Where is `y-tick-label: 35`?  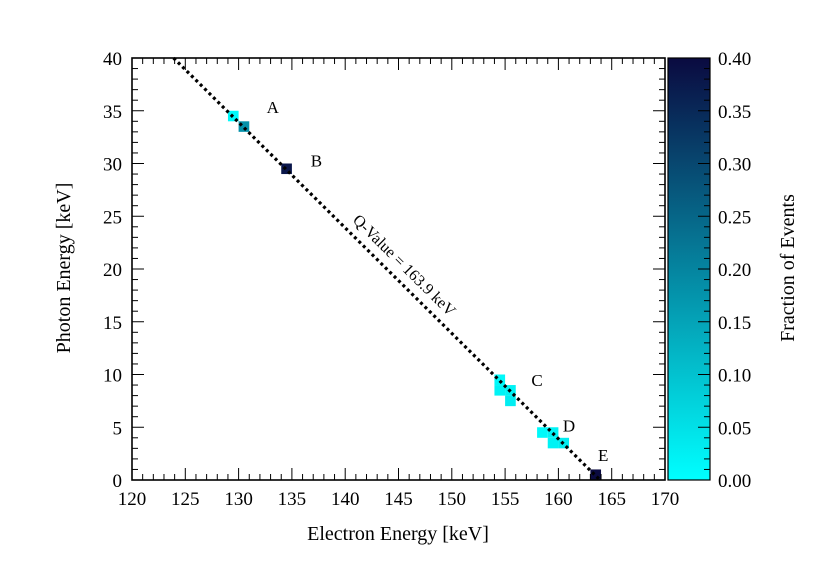 y-tick-label: 35 is located at coordinates (112, 112).